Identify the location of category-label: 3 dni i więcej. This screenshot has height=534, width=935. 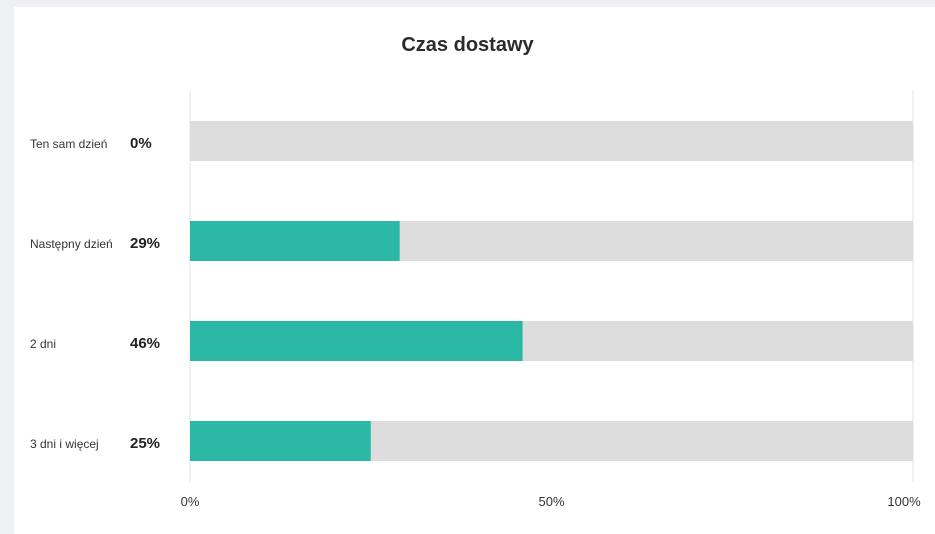
(64, 444).